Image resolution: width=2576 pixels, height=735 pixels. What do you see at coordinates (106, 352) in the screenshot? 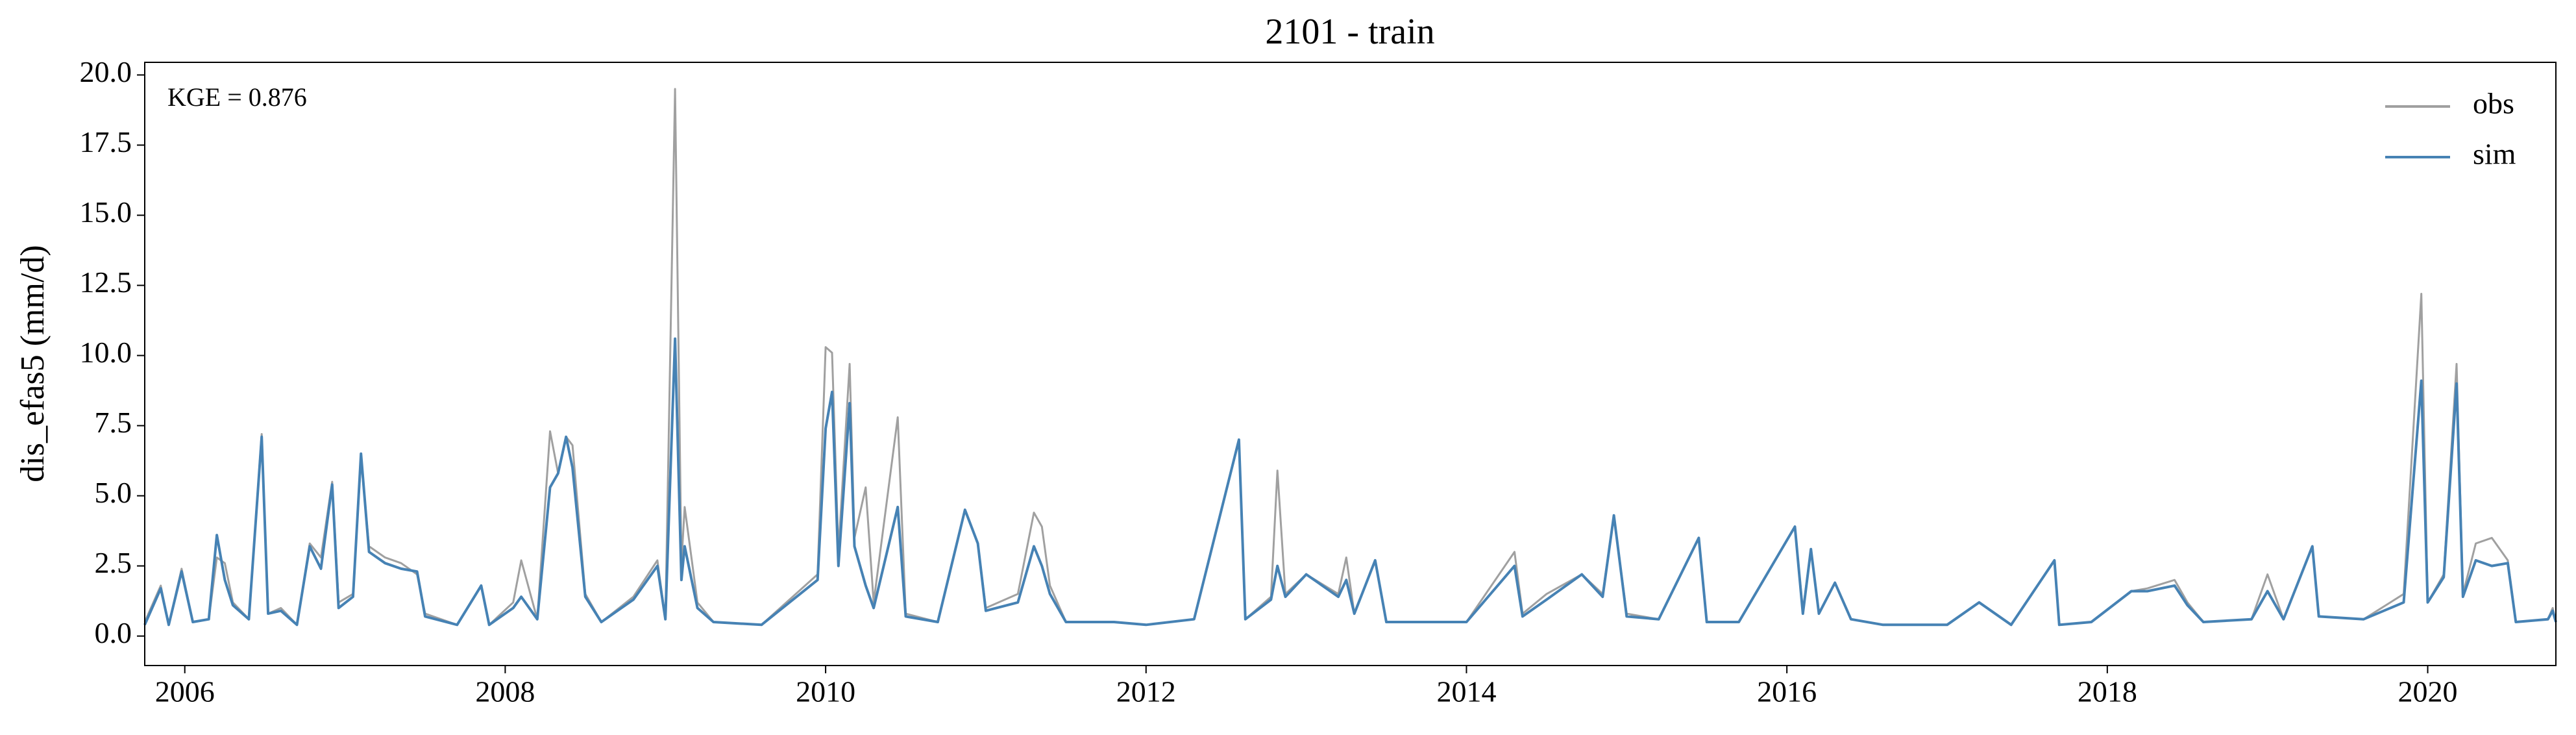
I see `y-tick-label: 10.0` at bounding box center [106, 352].